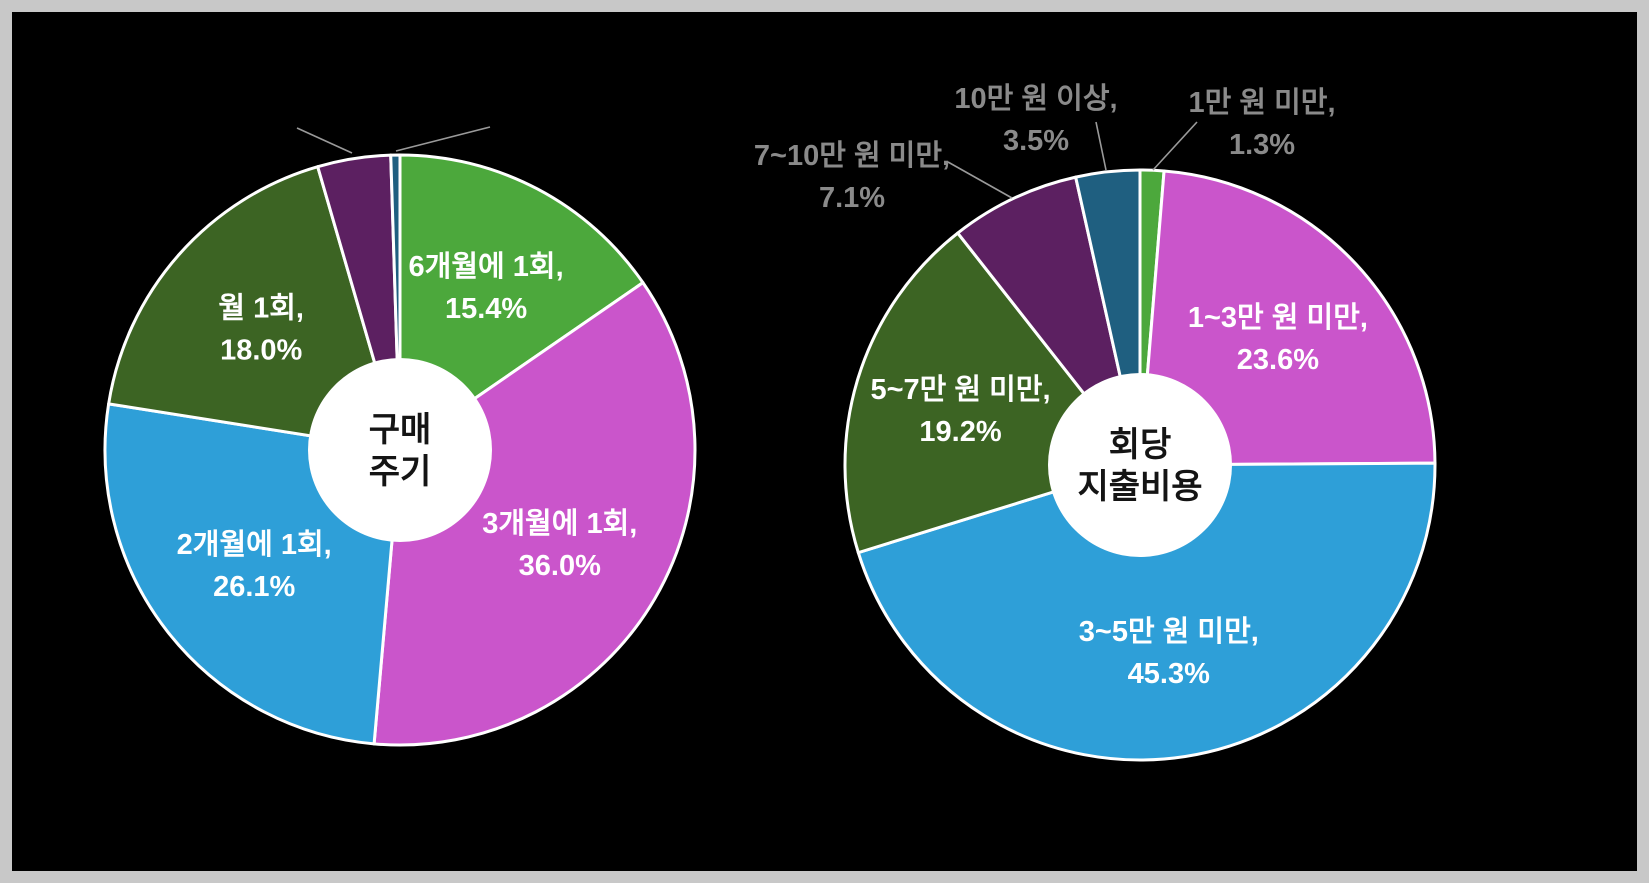  What do you see at coordinates (852, 176) in the screenshot?
I see `outside-slice-label: 7~10만 원 미만, 7.1%` at bounding box center [852, 176].